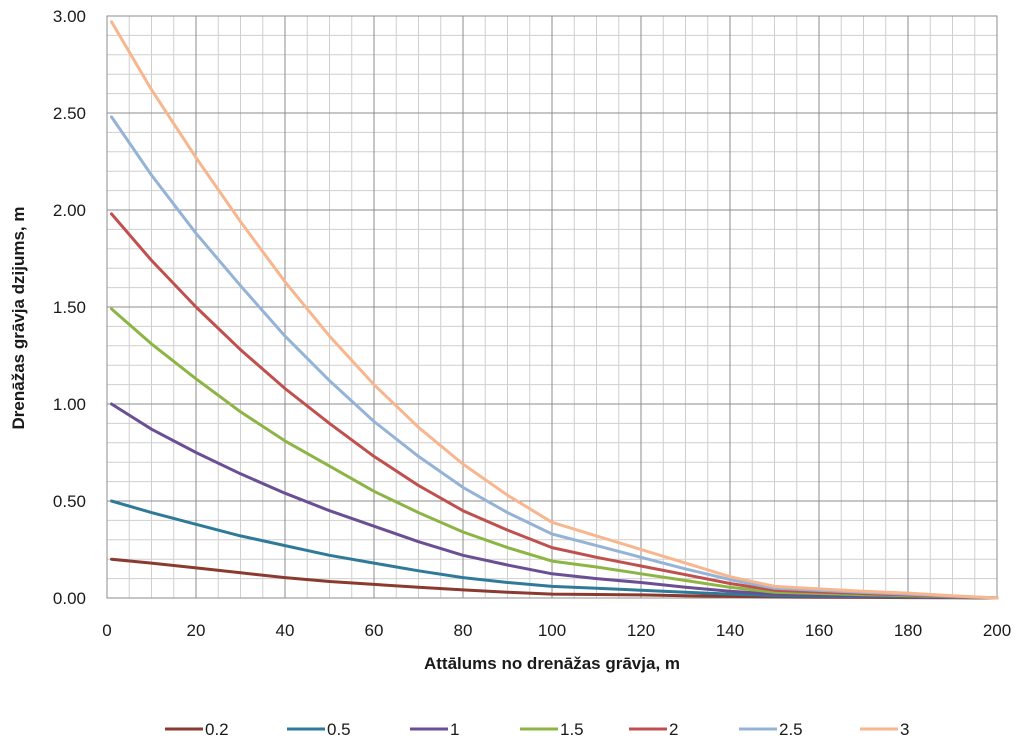 This screenshot has width=1018, height=738. Describe the element at coordinates (791, 729) in the screenshot. I see `legend-label-2.5: 2.5` at that location.